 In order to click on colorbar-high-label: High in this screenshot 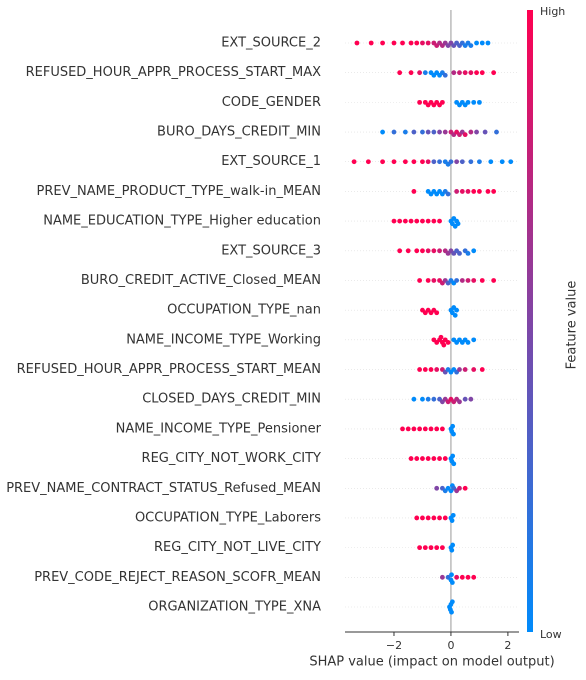, I will do `click(552, 11)`.